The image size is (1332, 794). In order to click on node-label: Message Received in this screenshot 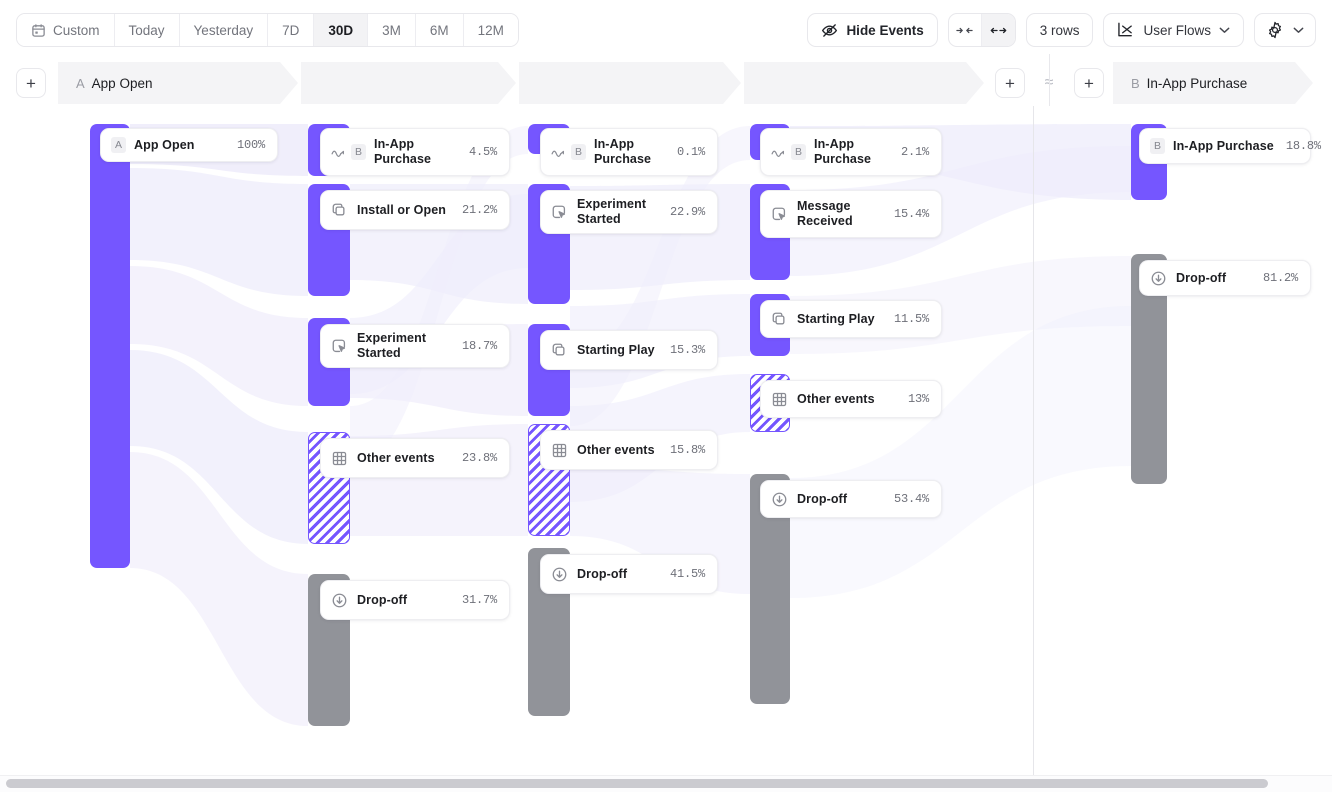, I will do `click(825, 213)`.